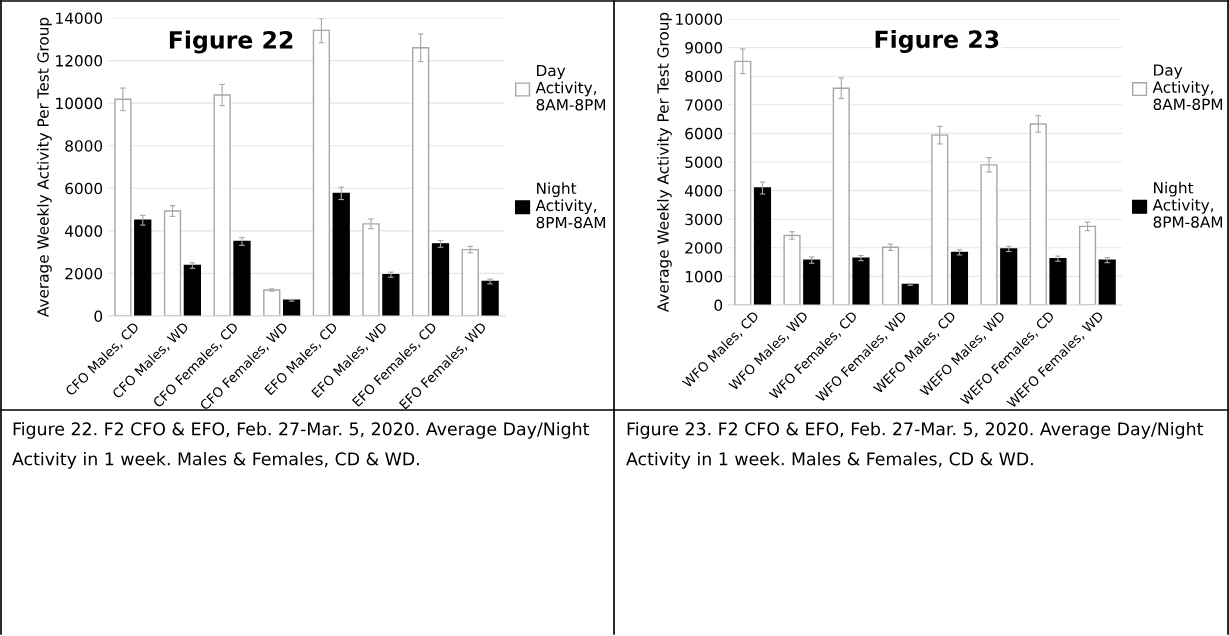 This screenshot has height=636, width=1229. I want to click on y-tick-label: 3000, so click(704, 219).